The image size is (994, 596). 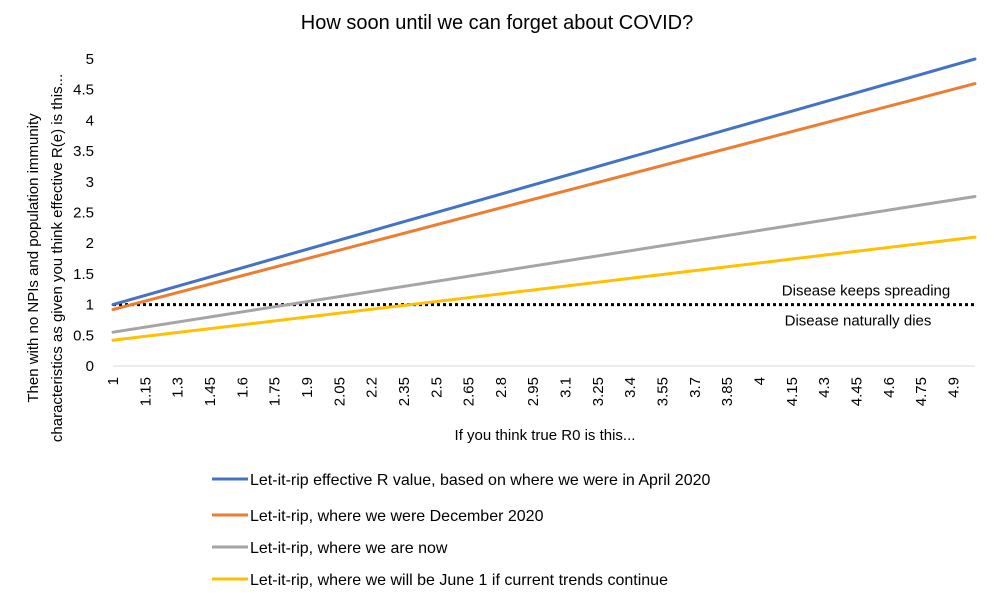 What do you see at coordinates (598, 391) in the screenshot?
I see `x-tick-label: 3.25` at bounding box center [598, 391].